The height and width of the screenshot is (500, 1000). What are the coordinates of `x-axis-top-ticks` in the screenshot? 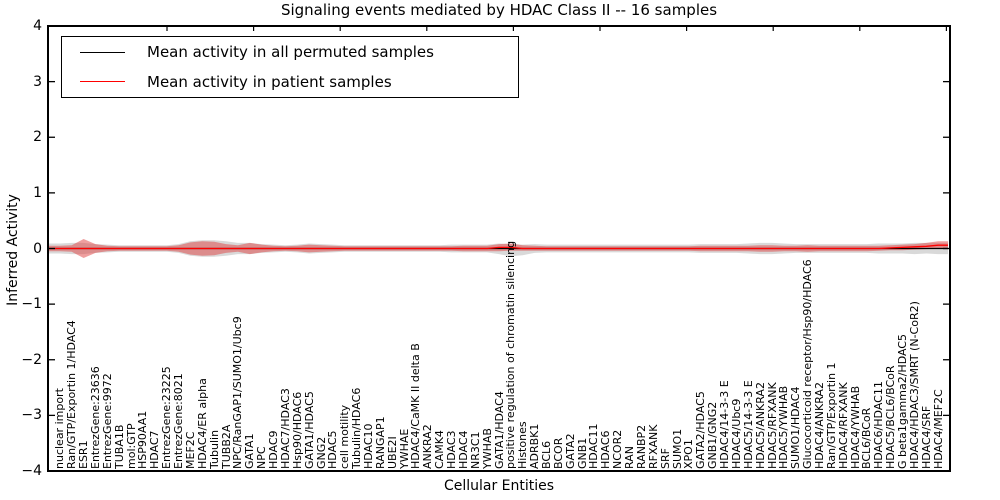 It's located at (557, 28).